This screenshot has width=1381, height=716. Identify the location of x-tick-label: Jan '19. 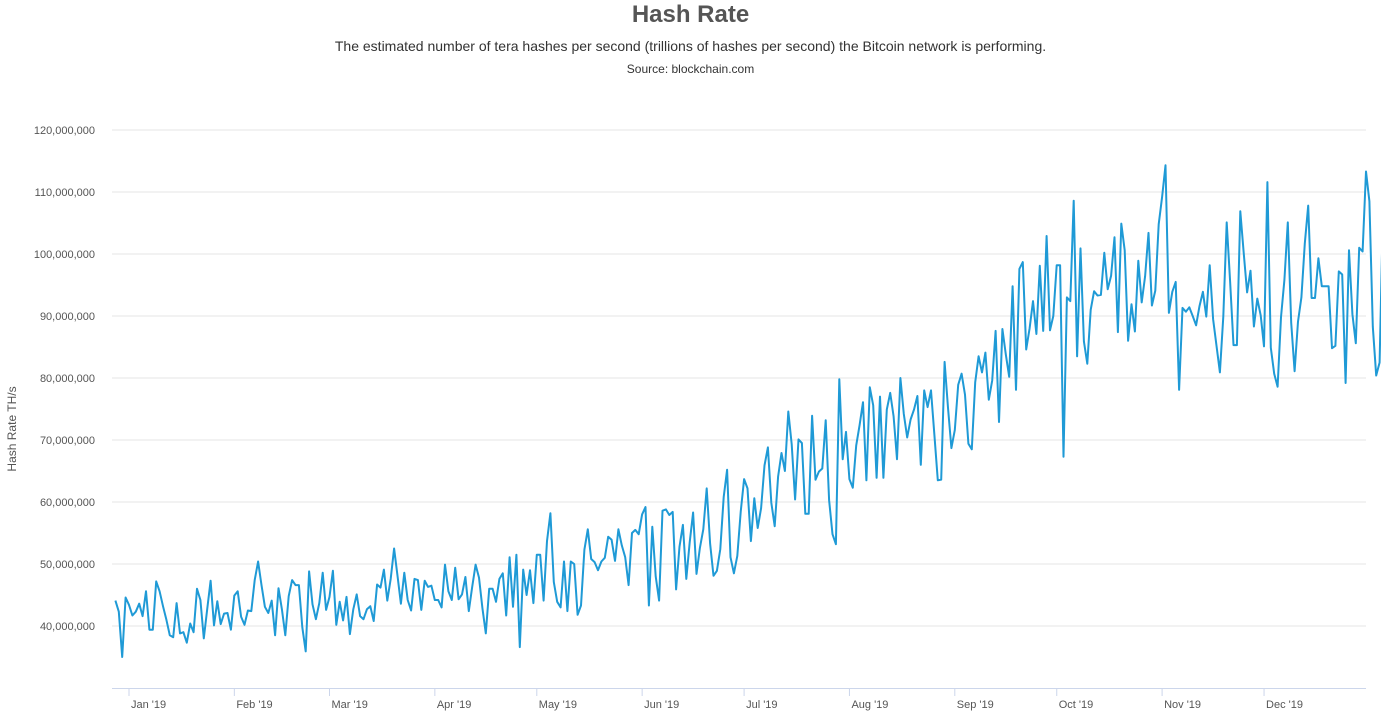
(148, 705).